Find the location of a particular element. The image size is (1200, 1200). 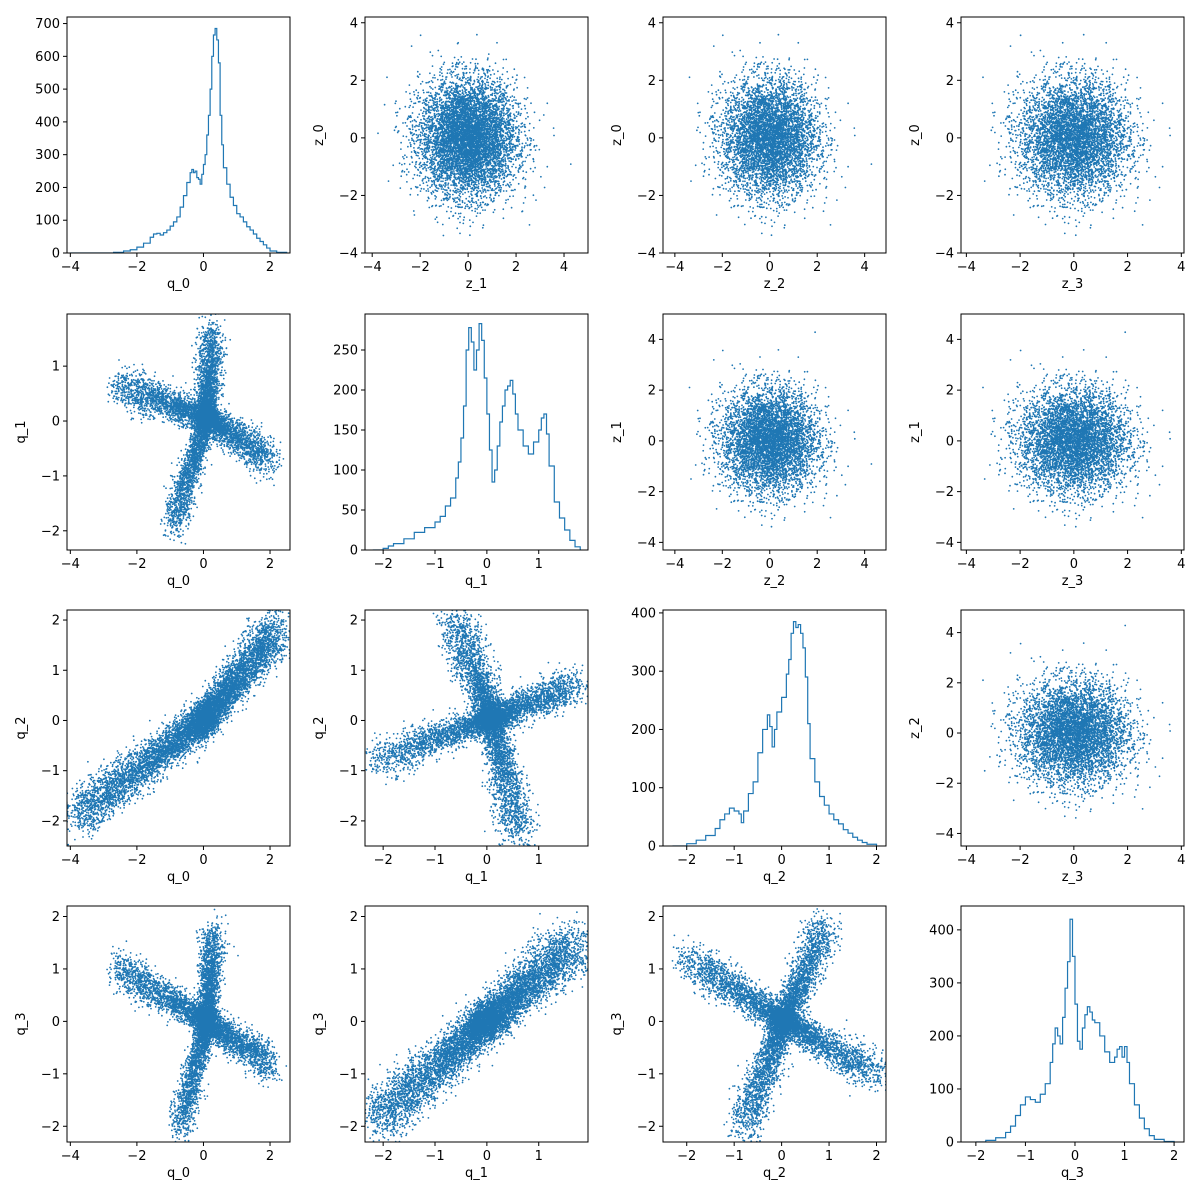

y-tick-label: 600 is located at coordinates (47, 57).